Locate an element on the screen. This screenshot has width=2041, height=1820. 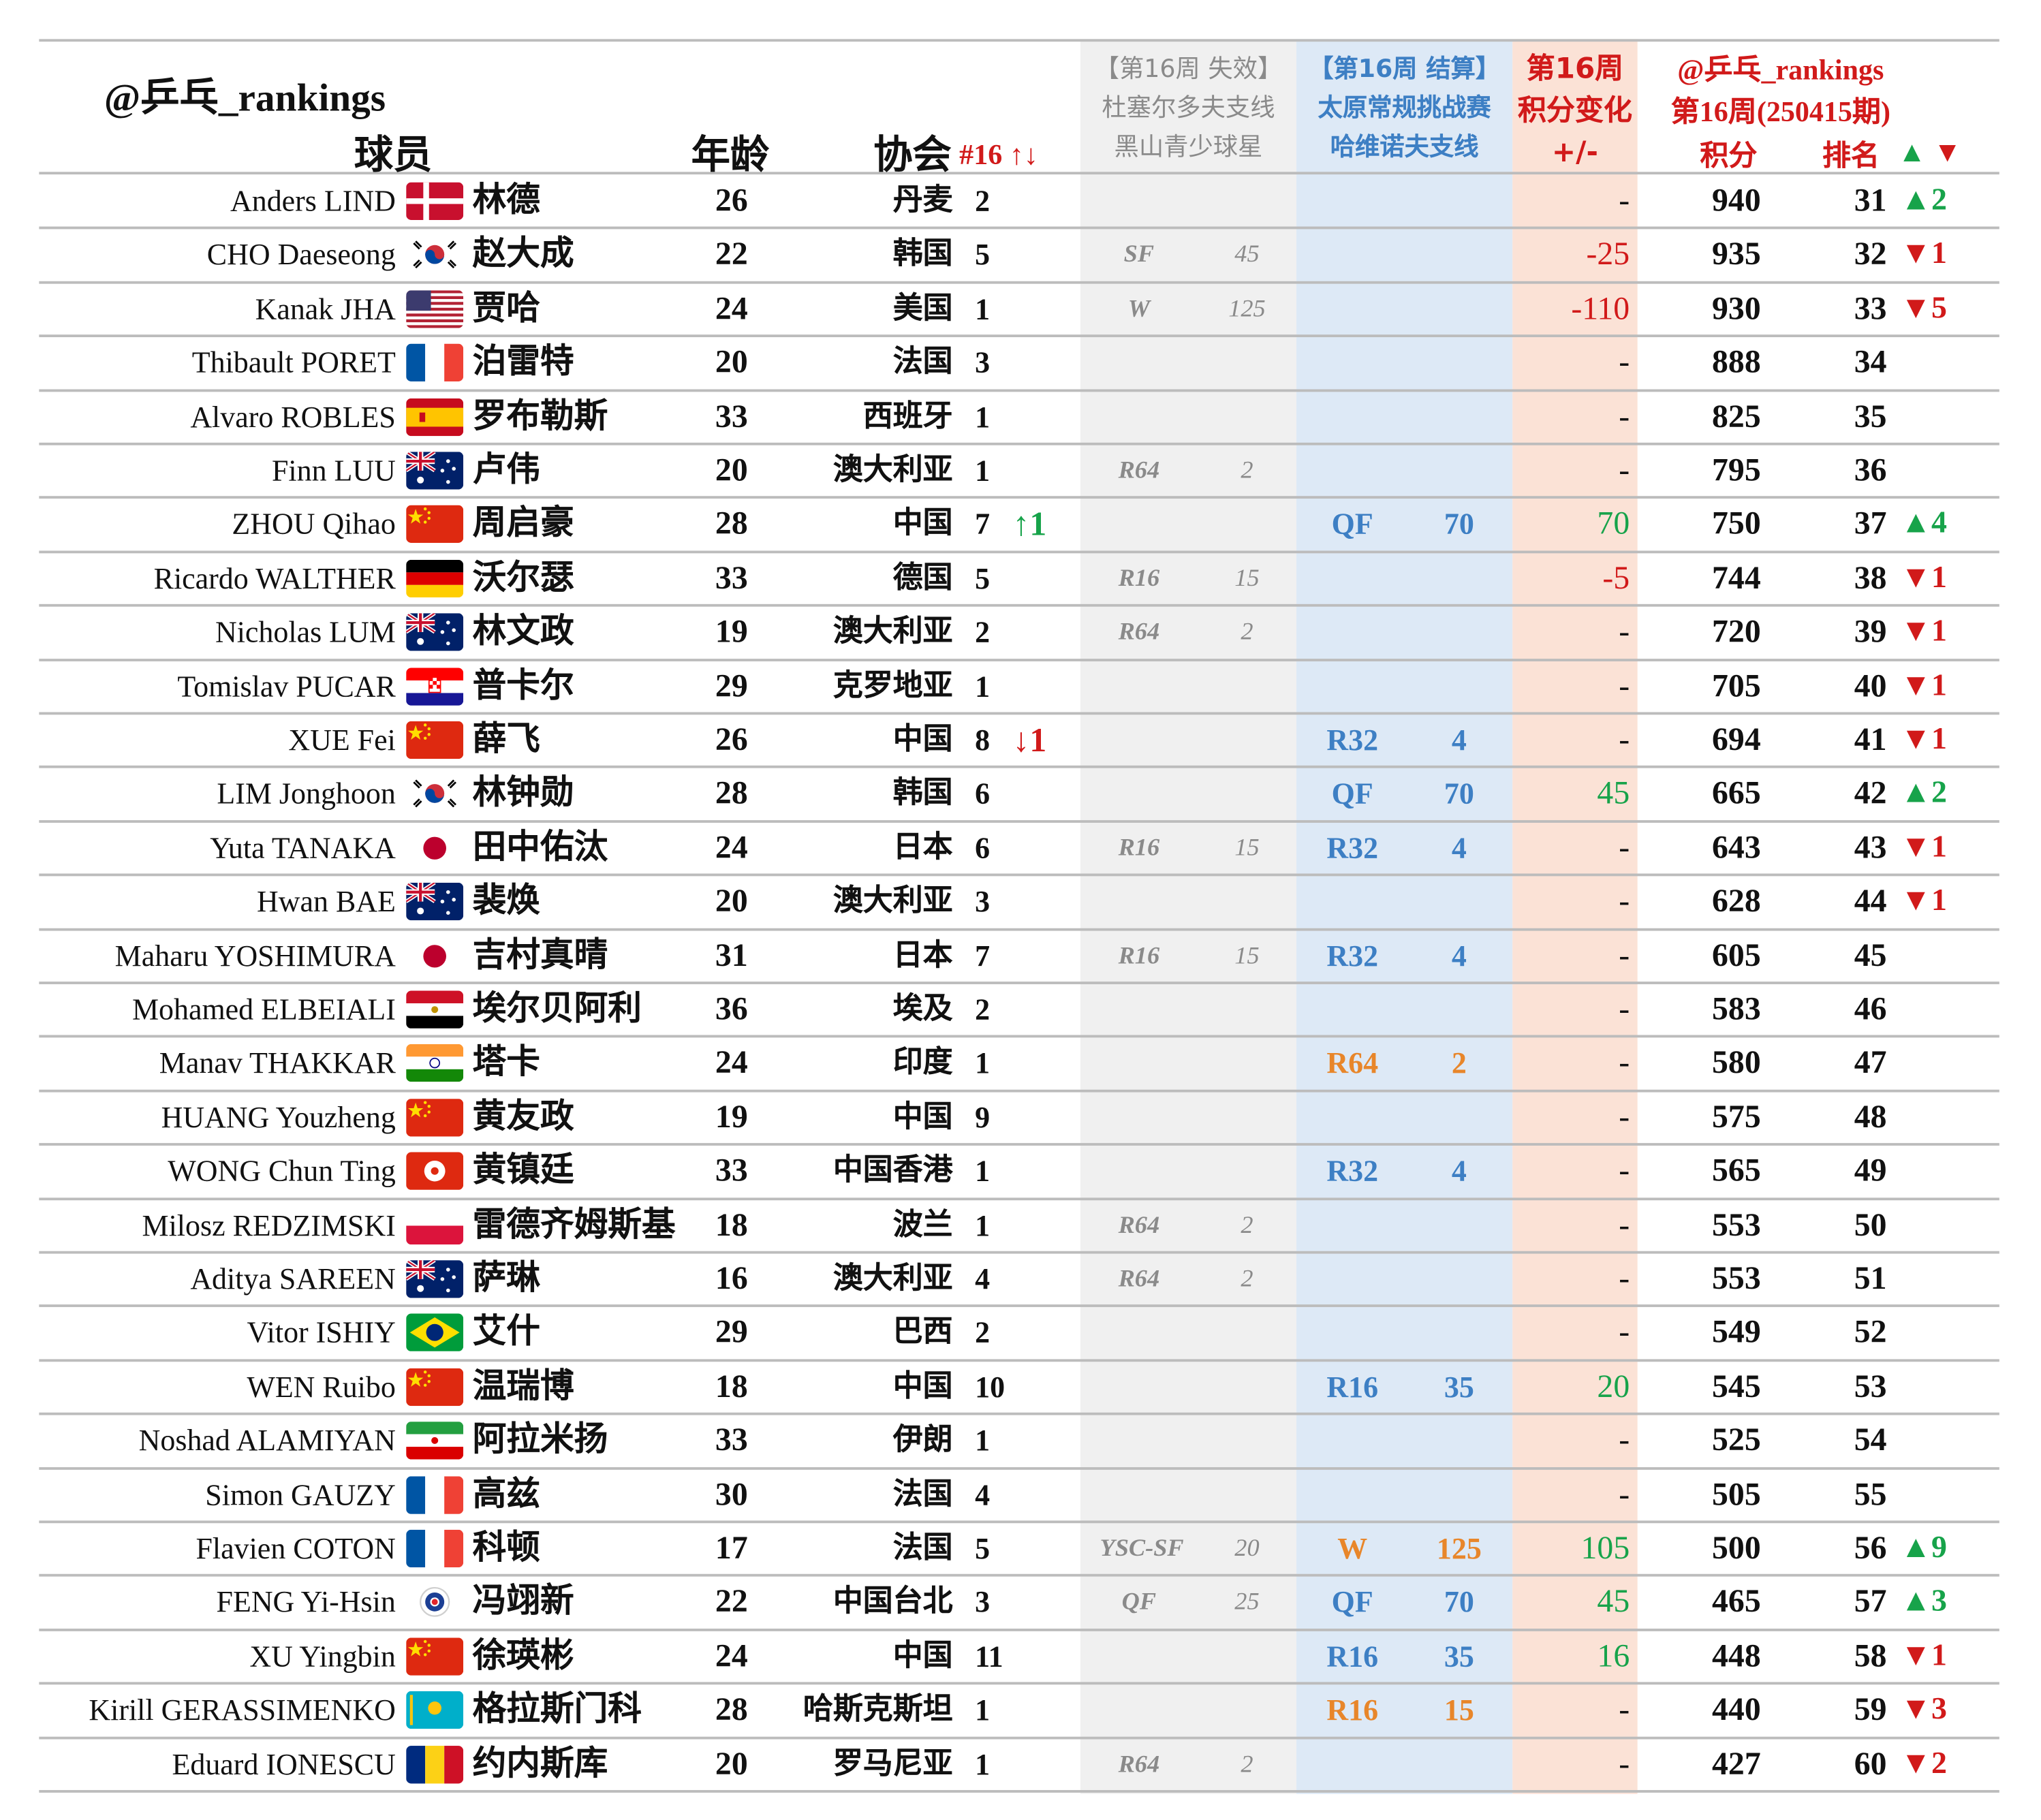
world-rank: 53 is located at coordinates (1870, 1387).